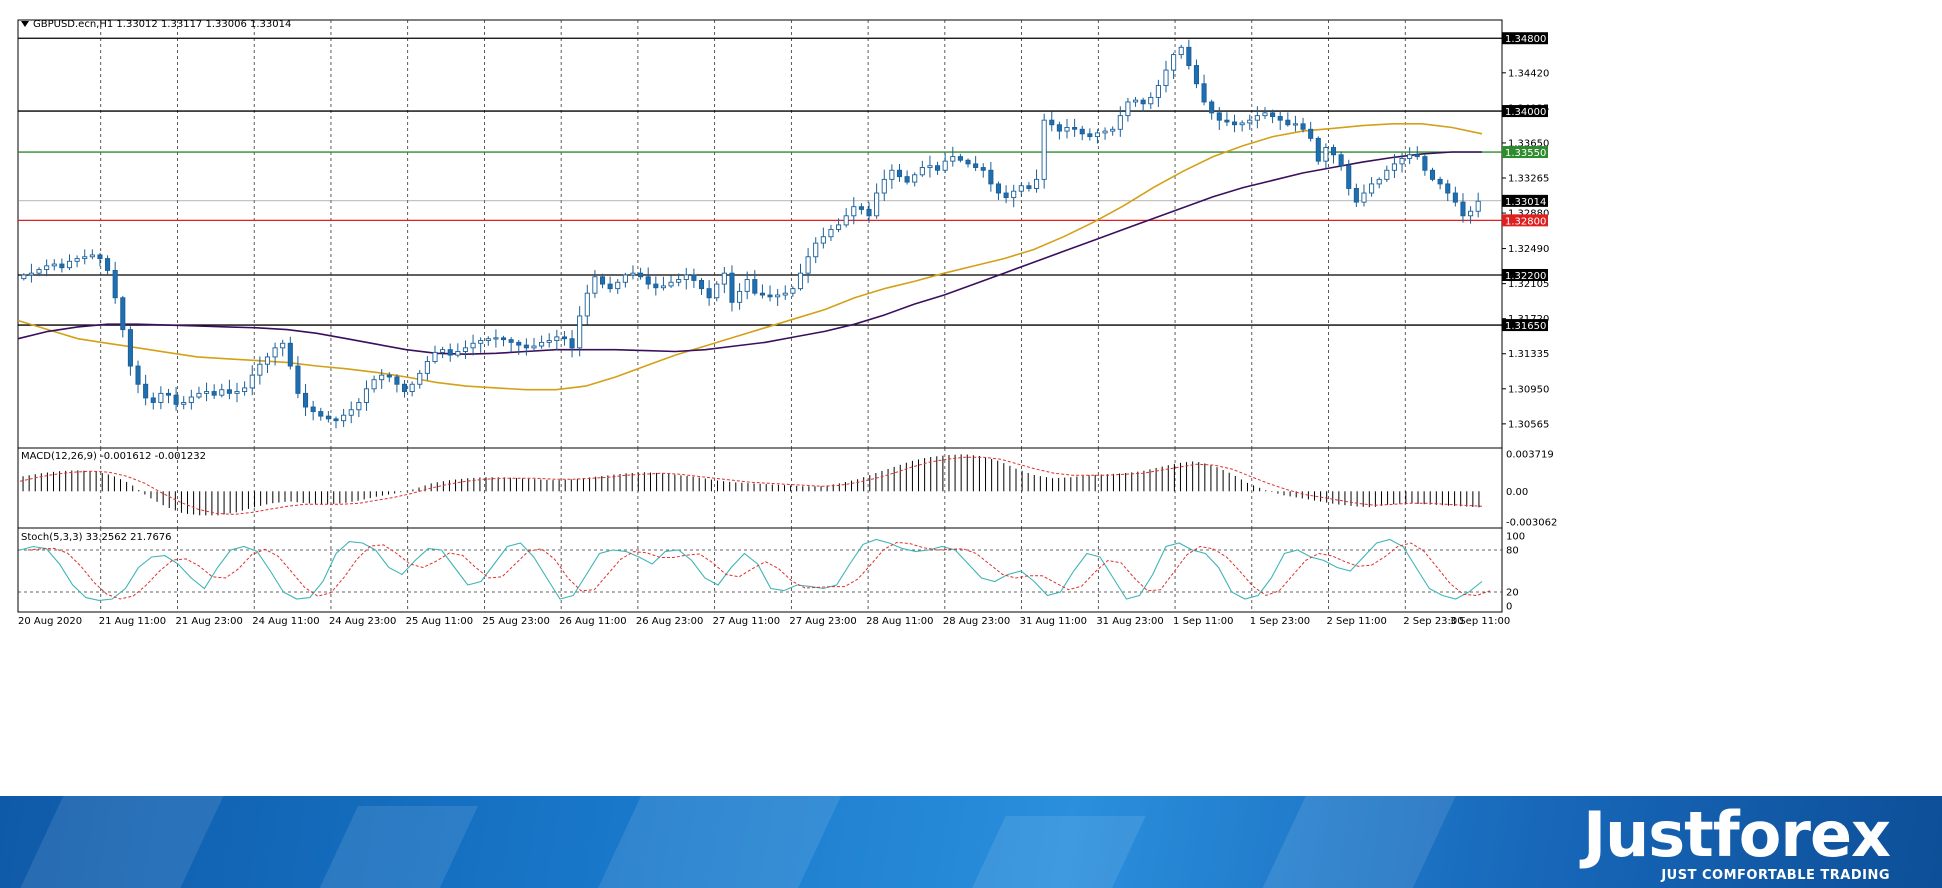 Image resolution: width=1942 pixels, height=888 pixels. What do you see at coordinates (1525, 202) in the screenshot?
I see `price-level-badge-label: 1.33014` at bounding box center [1525, 202].